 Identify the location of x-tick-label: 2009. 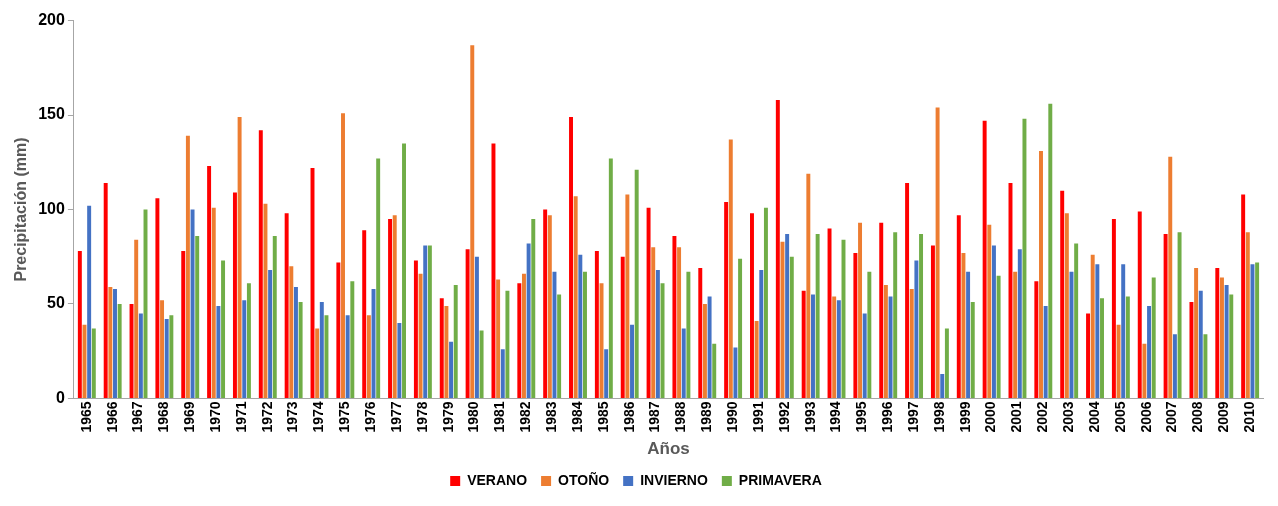
(1223, 417).